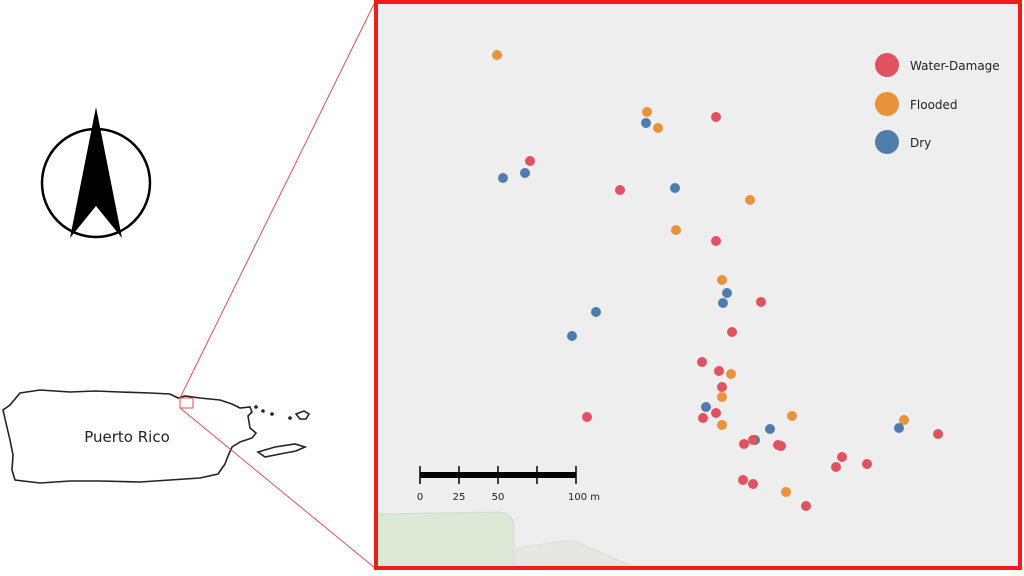 Image resolution: width=1024 pixels, height=576 pixels. I want to click on green-area, so click(446, 540).